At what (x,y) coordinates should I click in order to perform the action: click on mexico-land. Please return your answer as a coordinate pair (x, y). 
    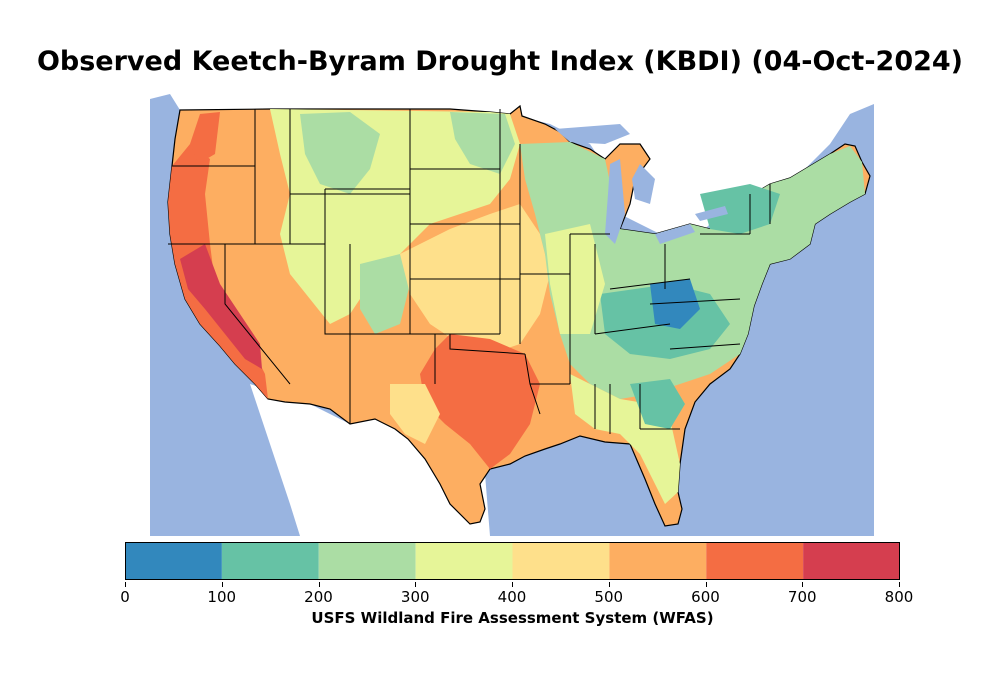
    Looking at the image, I should click on (370, 460).